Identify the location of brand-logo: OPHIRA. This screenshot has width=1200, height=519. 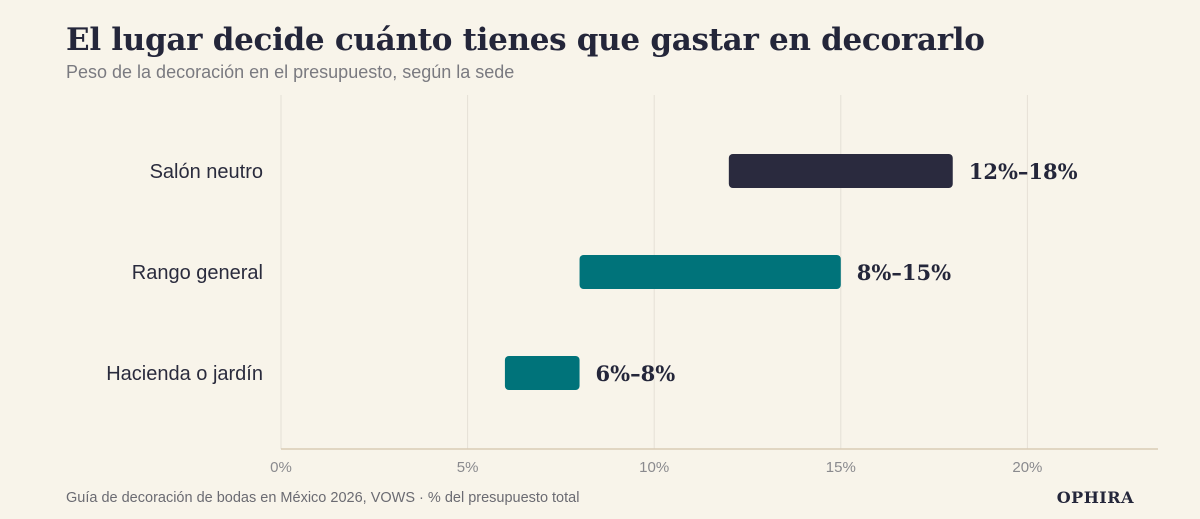
(1095, 497).